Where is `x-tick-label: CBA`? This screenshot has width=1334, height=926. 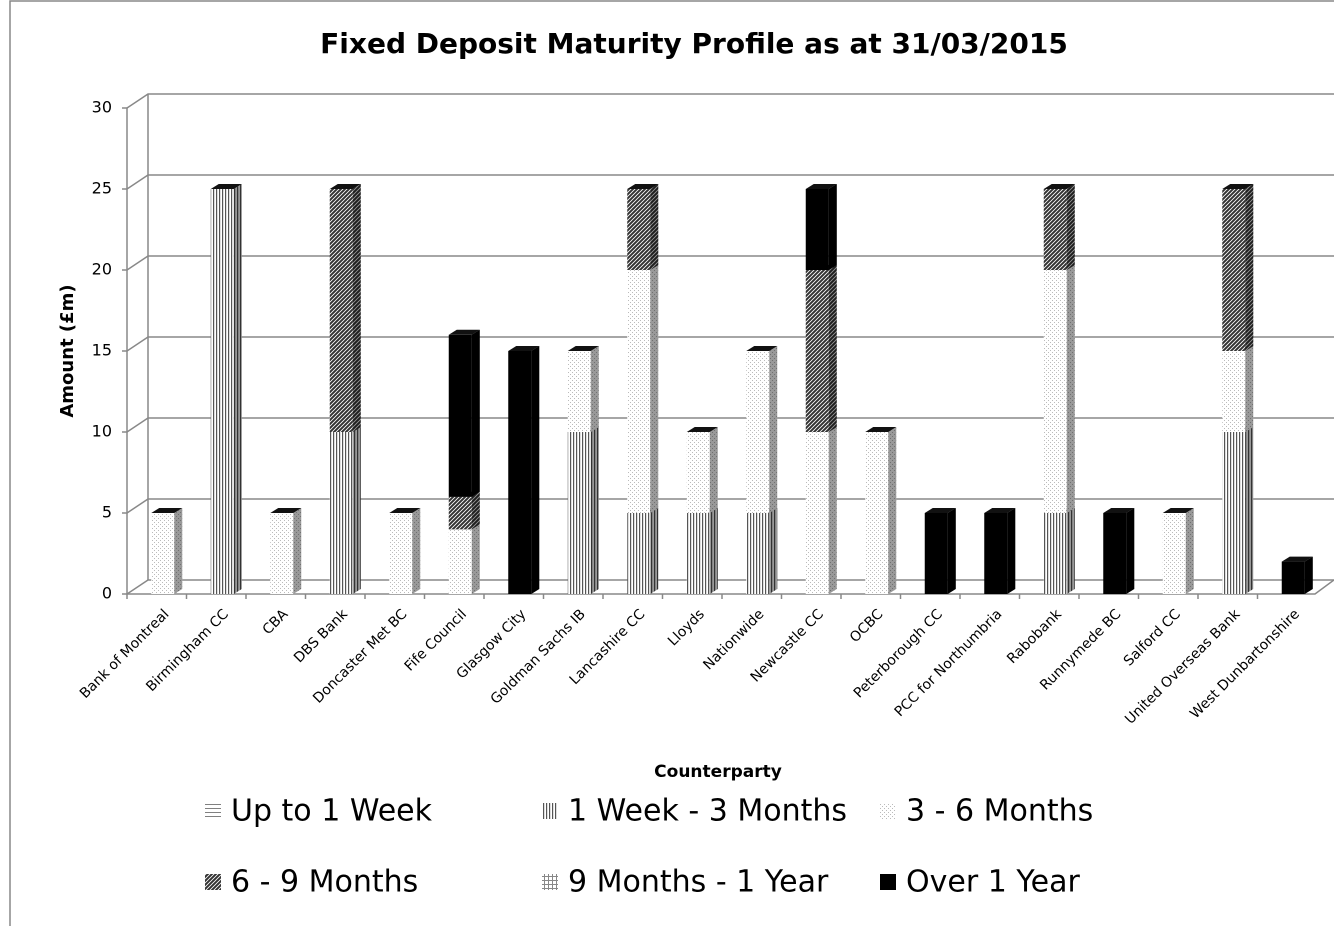
x-tick-label: CBA is located at coordinates (276, 622).